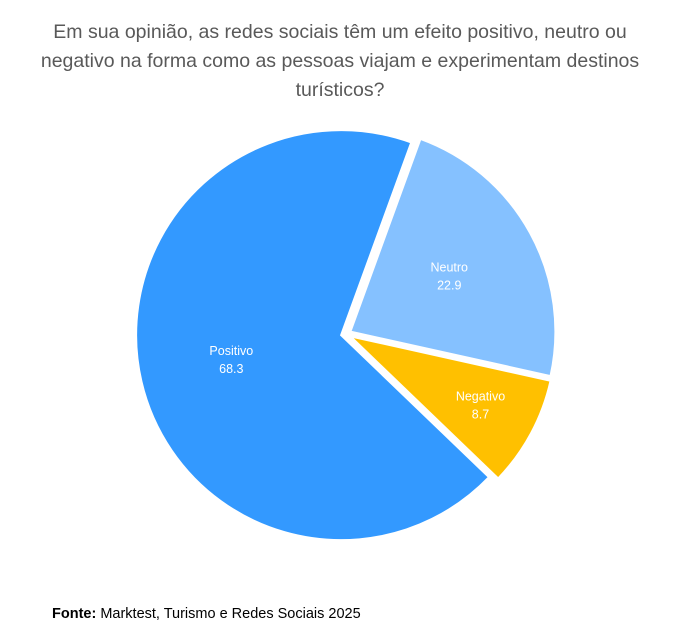  I want to click on value-label: 22.9, so click(449, 286).